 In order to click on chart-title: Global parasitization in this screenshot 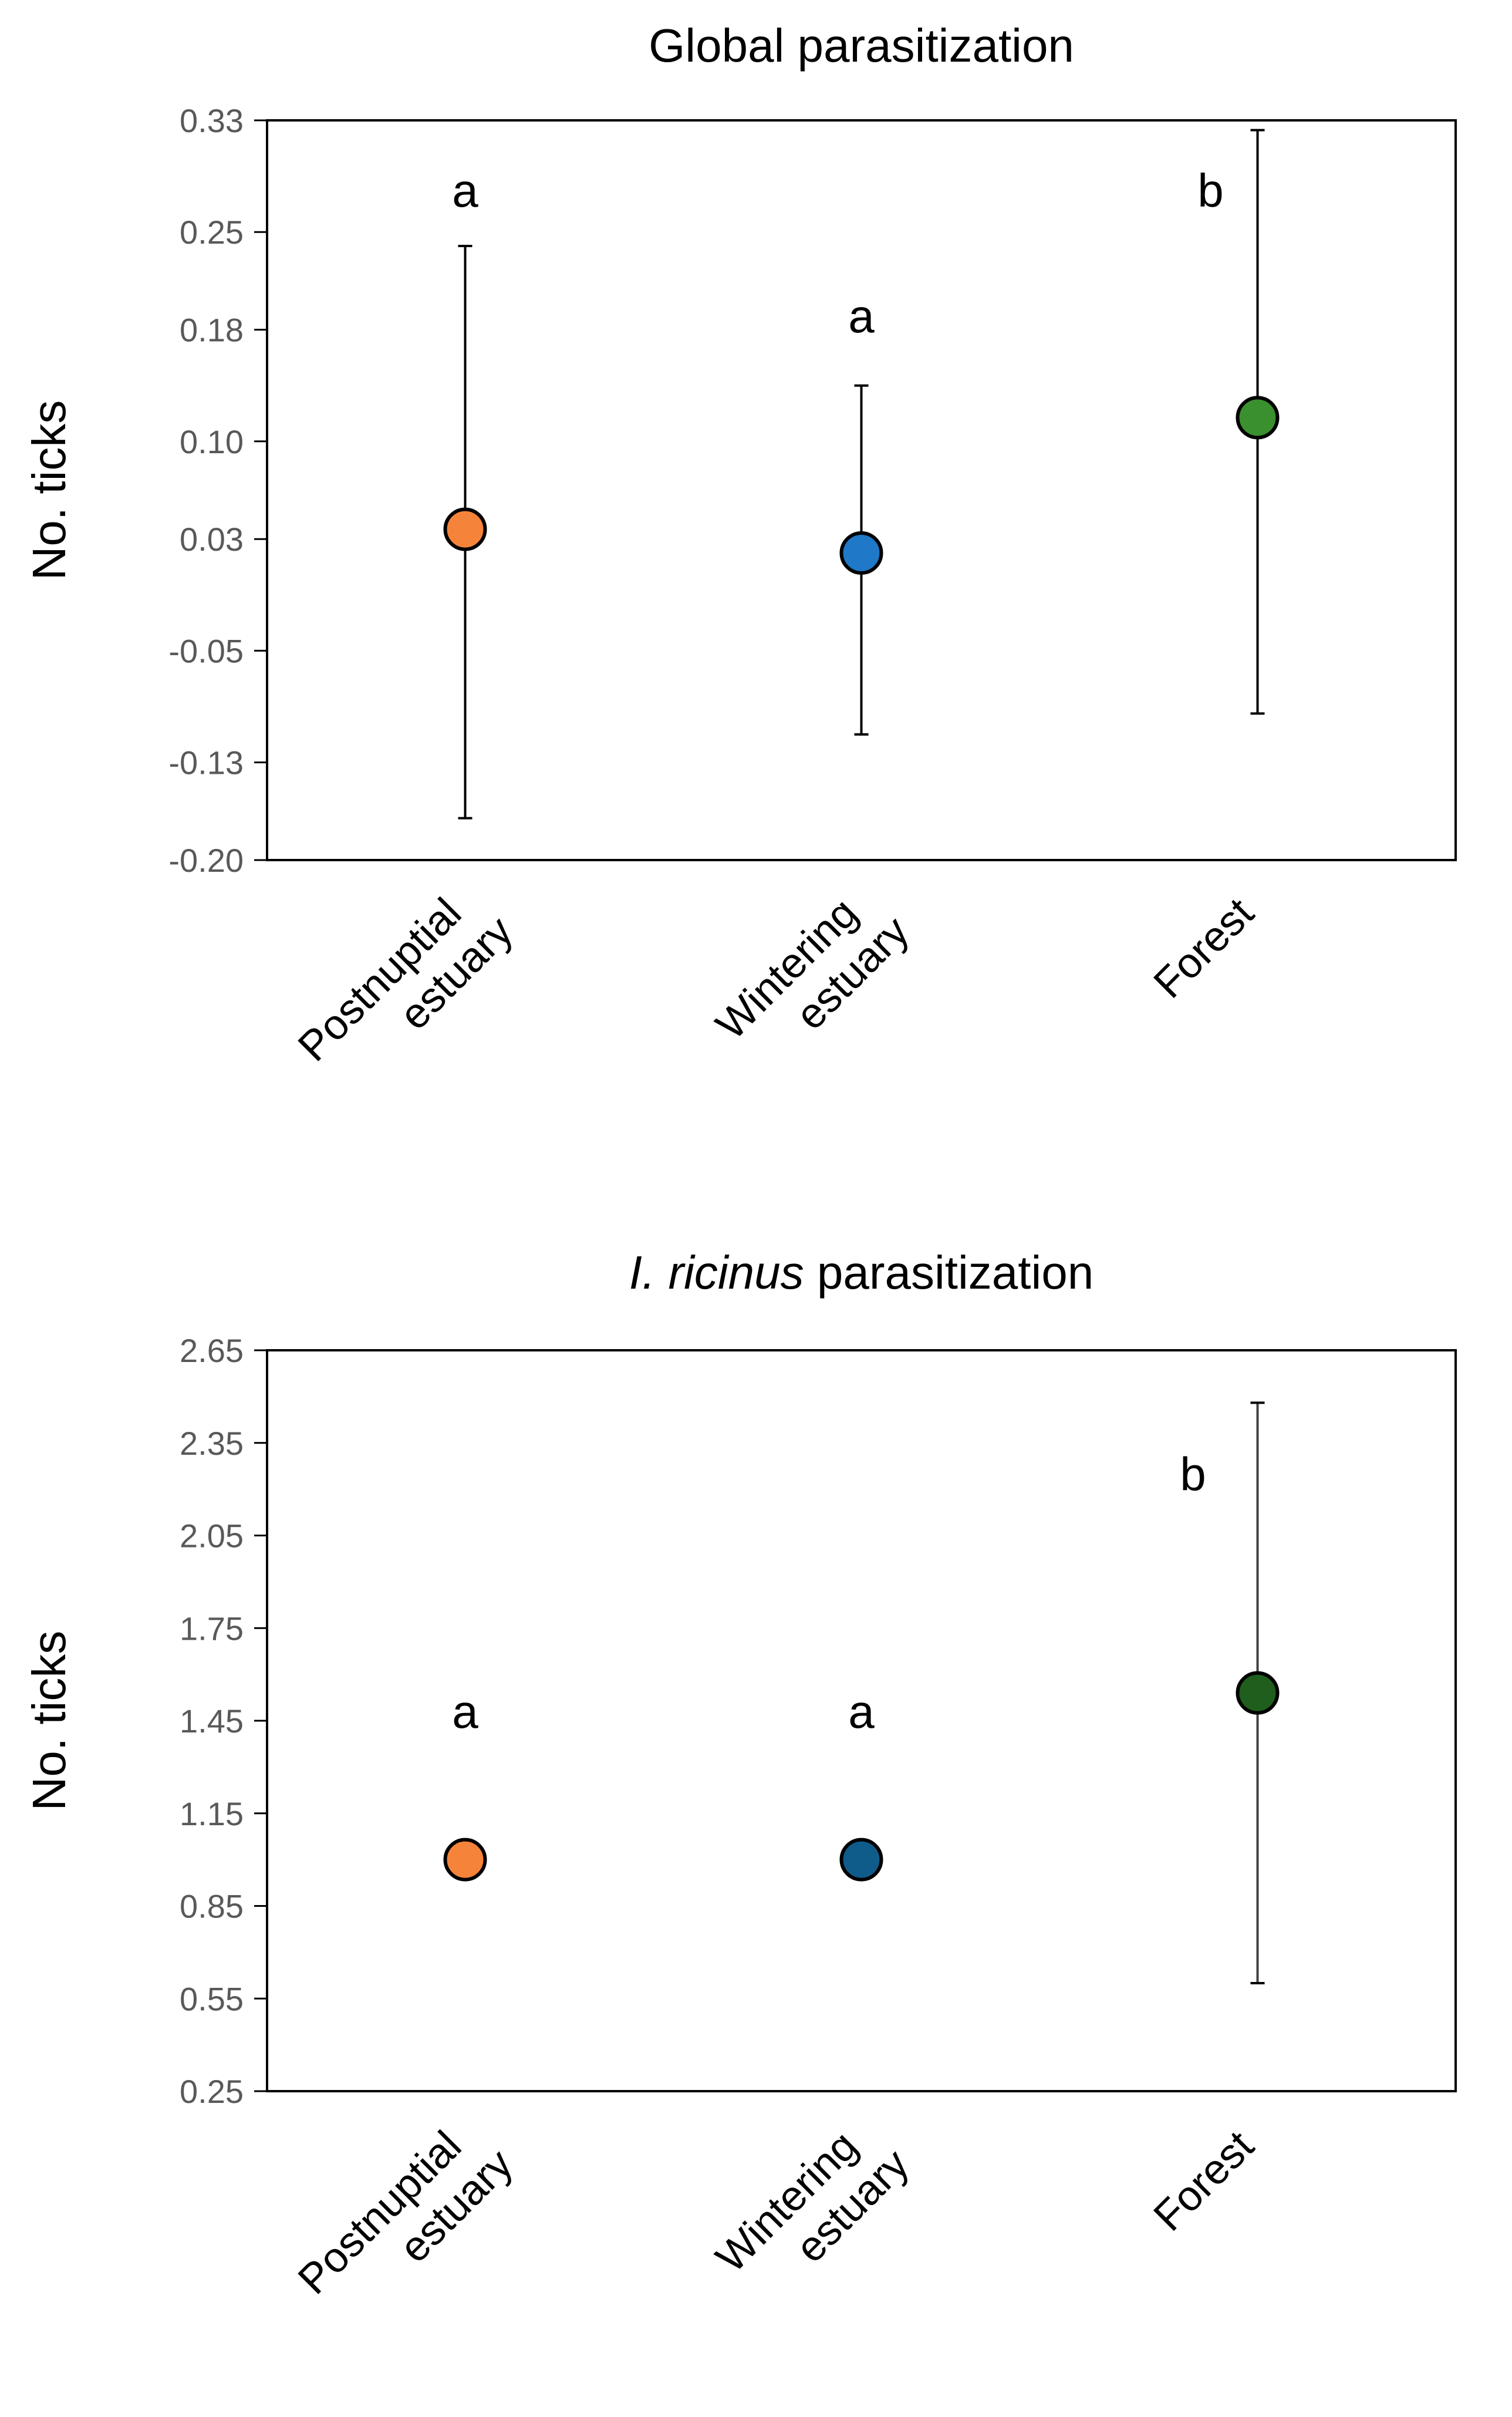, I will do `click(861, 45)`.